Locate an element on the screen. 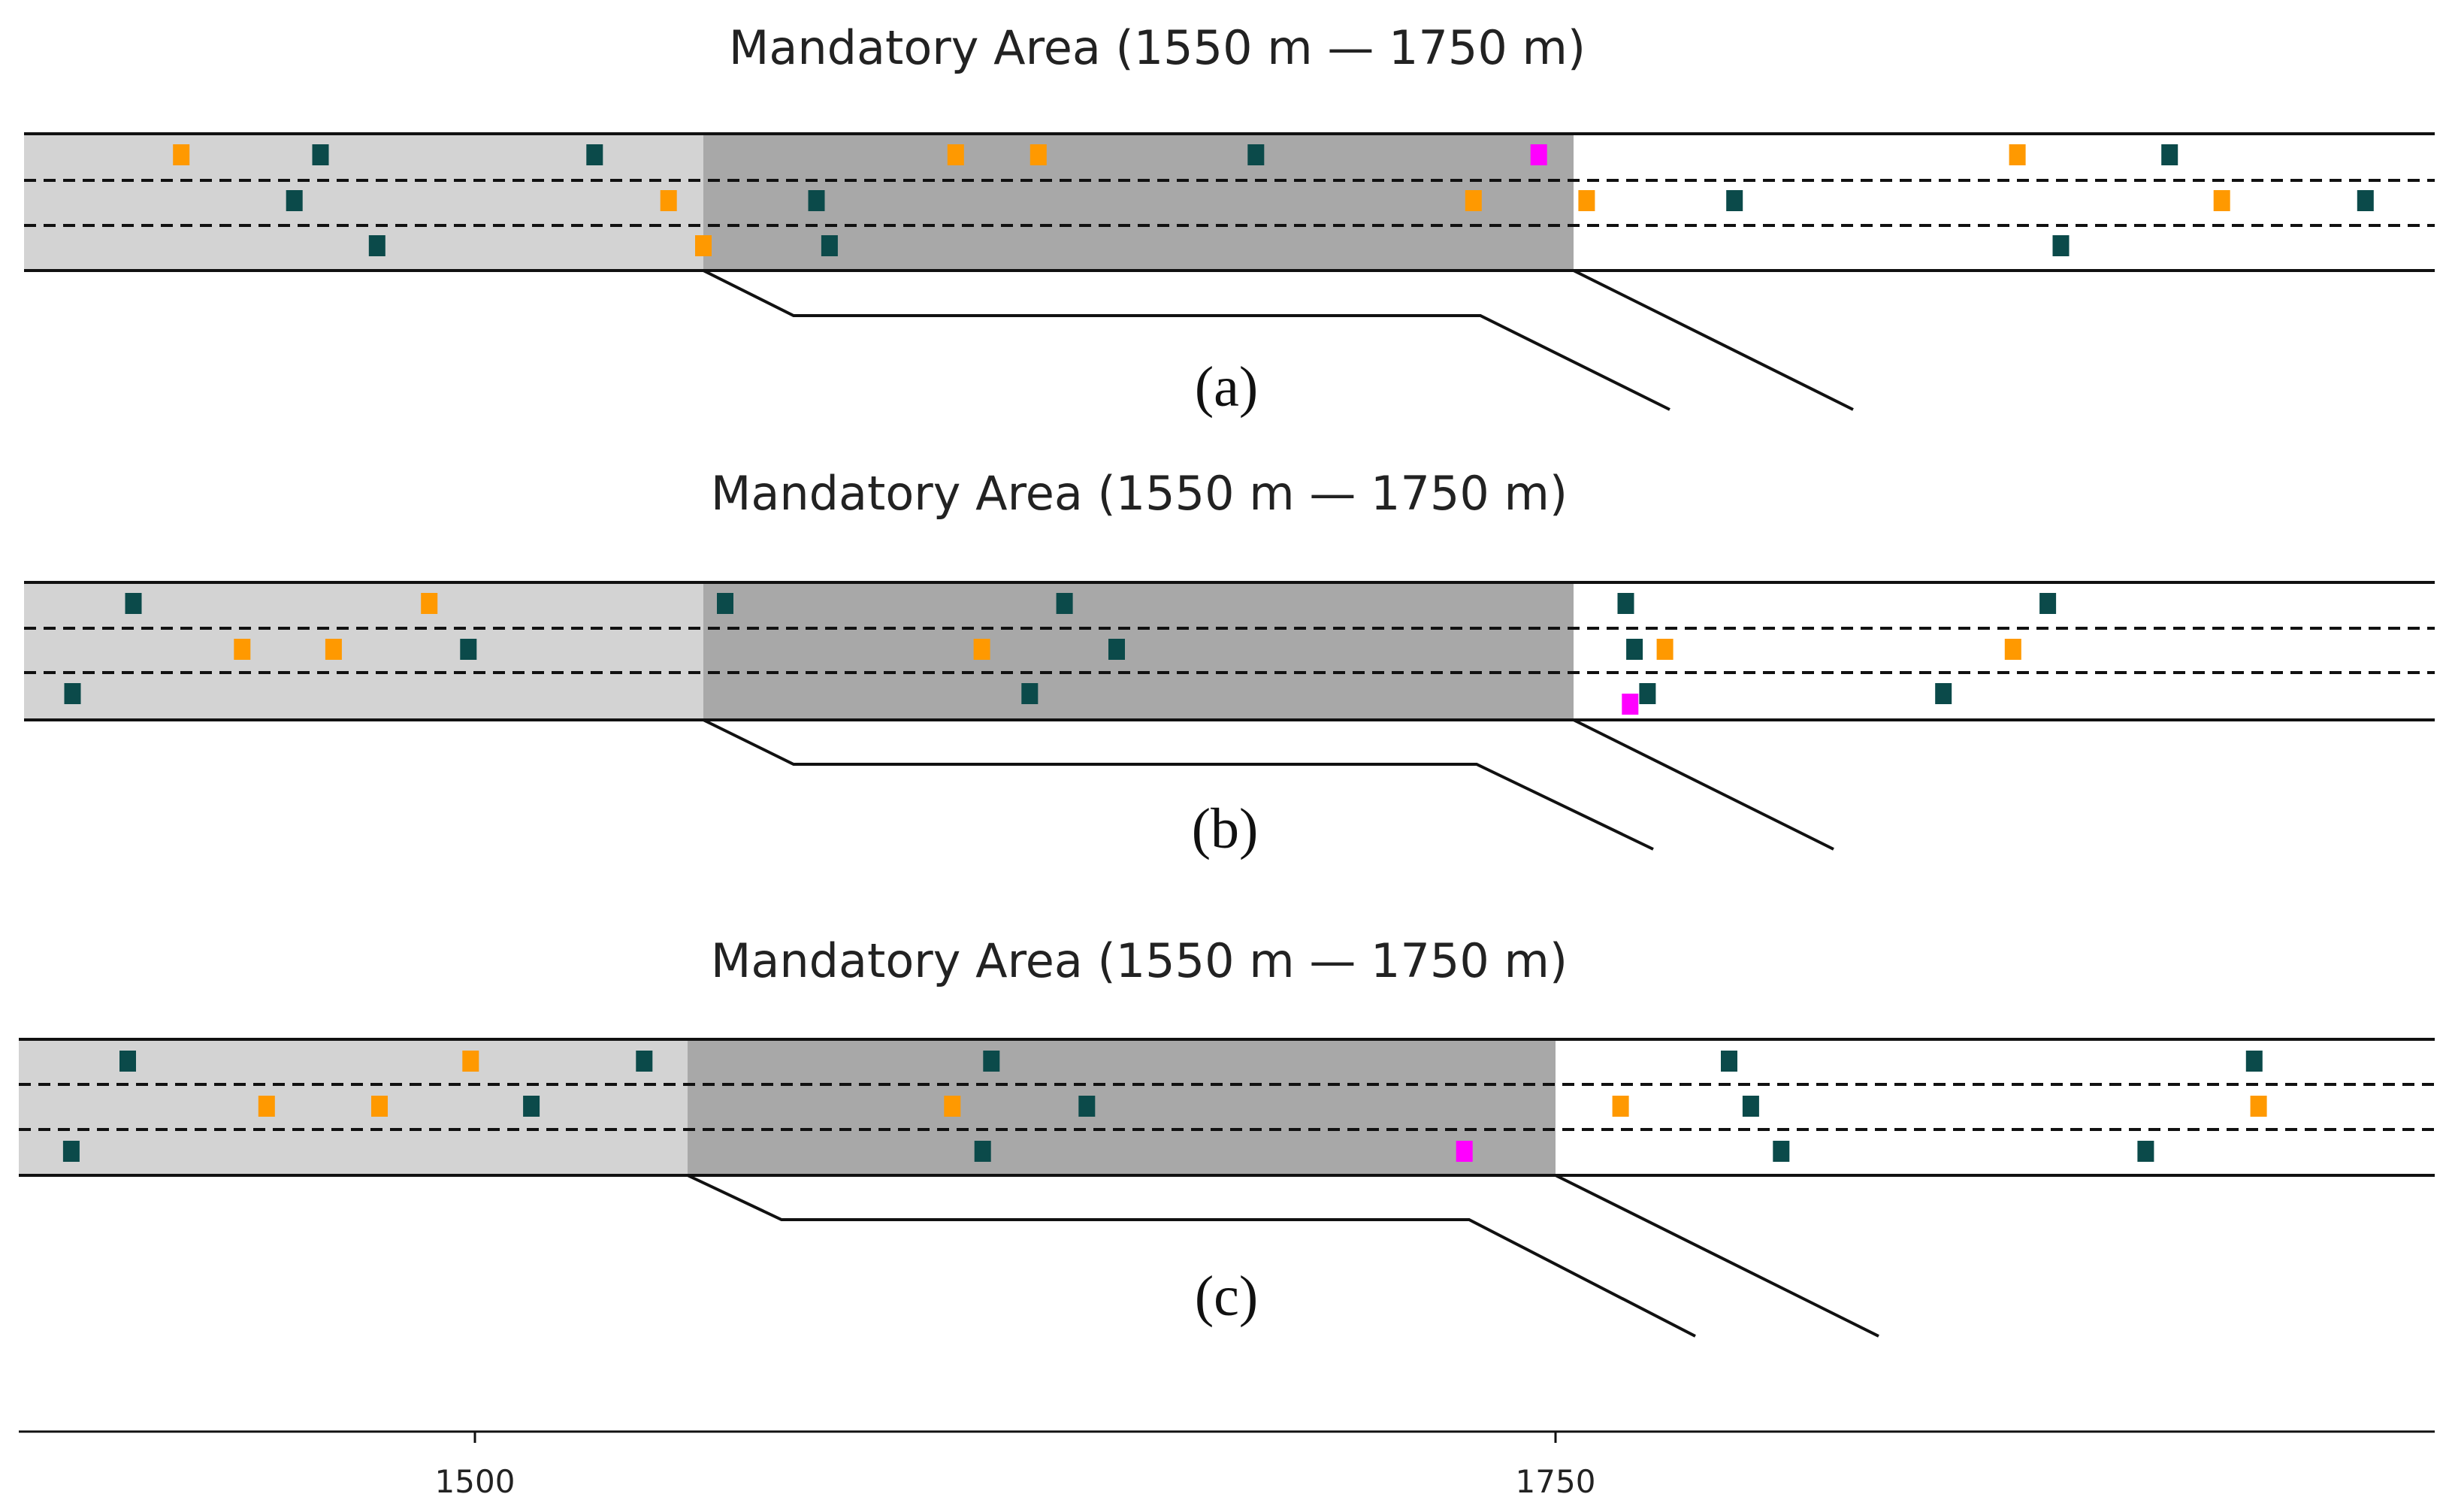 This screenshot has height=1512, width=2446. panel-b-caption: (b) is located at coordinates (1225, 828).